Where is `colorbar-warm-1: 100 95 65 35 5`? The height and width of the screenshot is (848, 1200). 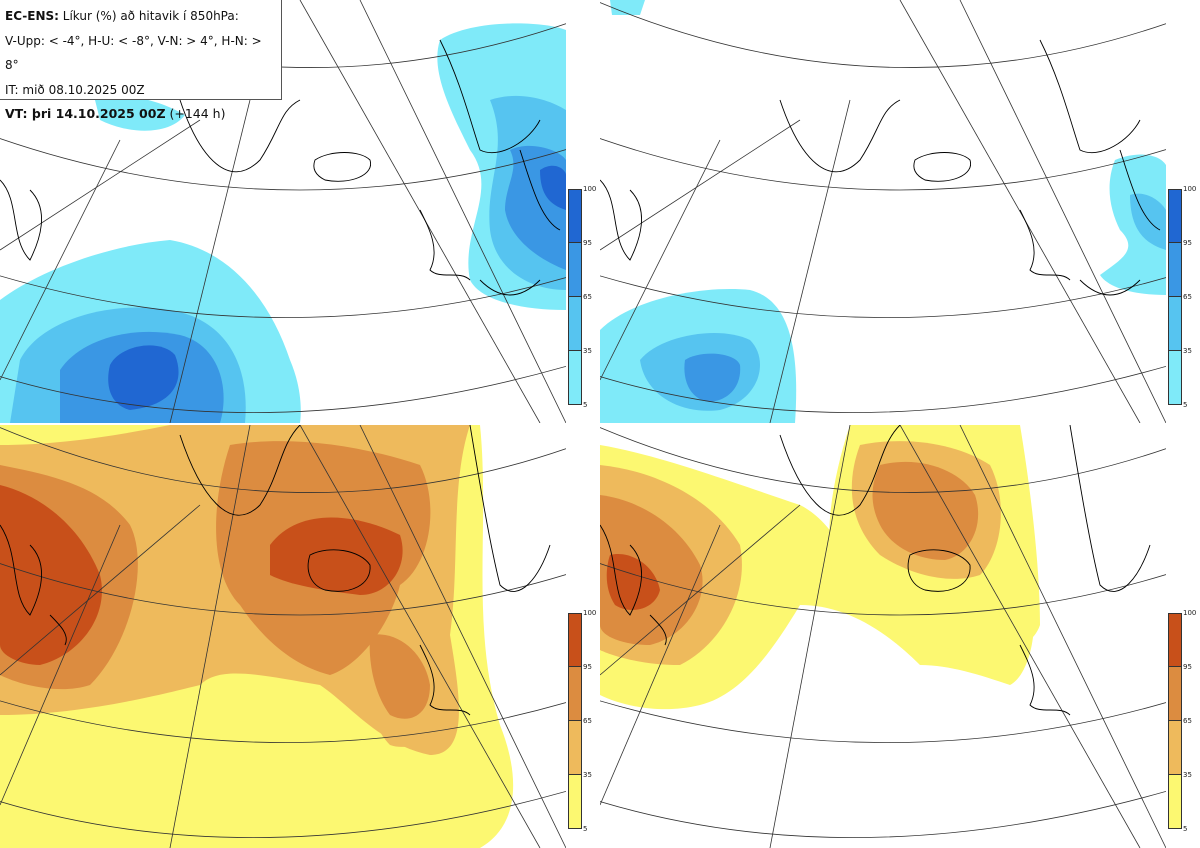 colorbar-warm-1: 100 95 65 35 5 is located at coordinates (582, 721).